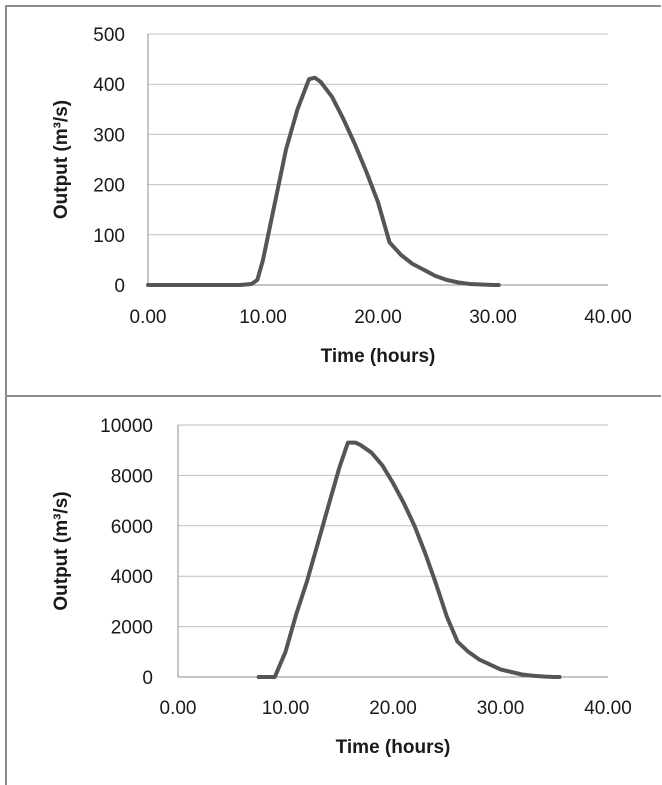  Describe the element at coordinates (132, 628) in the screenshot. I see `y-tick-label: 2000` at that location.